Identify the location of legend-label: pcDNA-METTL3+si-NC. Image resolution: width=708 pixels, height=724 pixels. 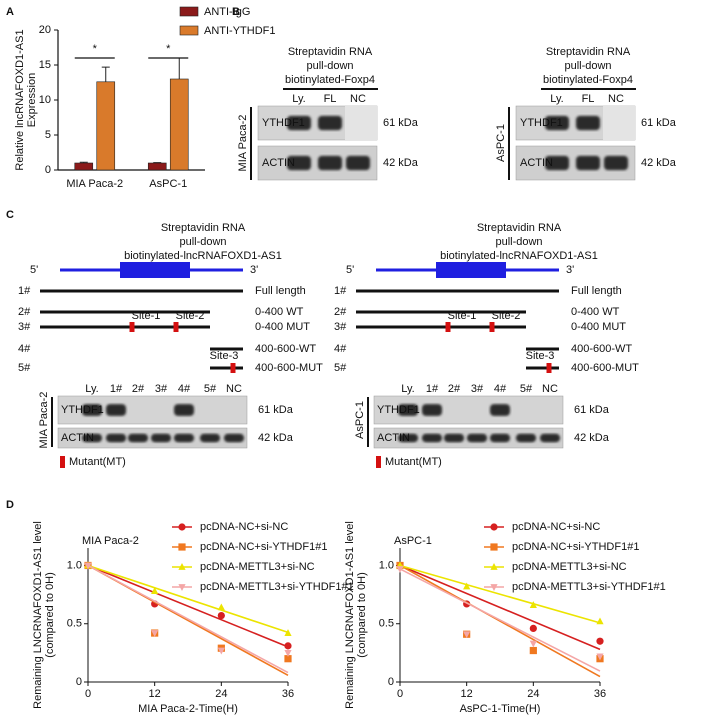
(569, 567).